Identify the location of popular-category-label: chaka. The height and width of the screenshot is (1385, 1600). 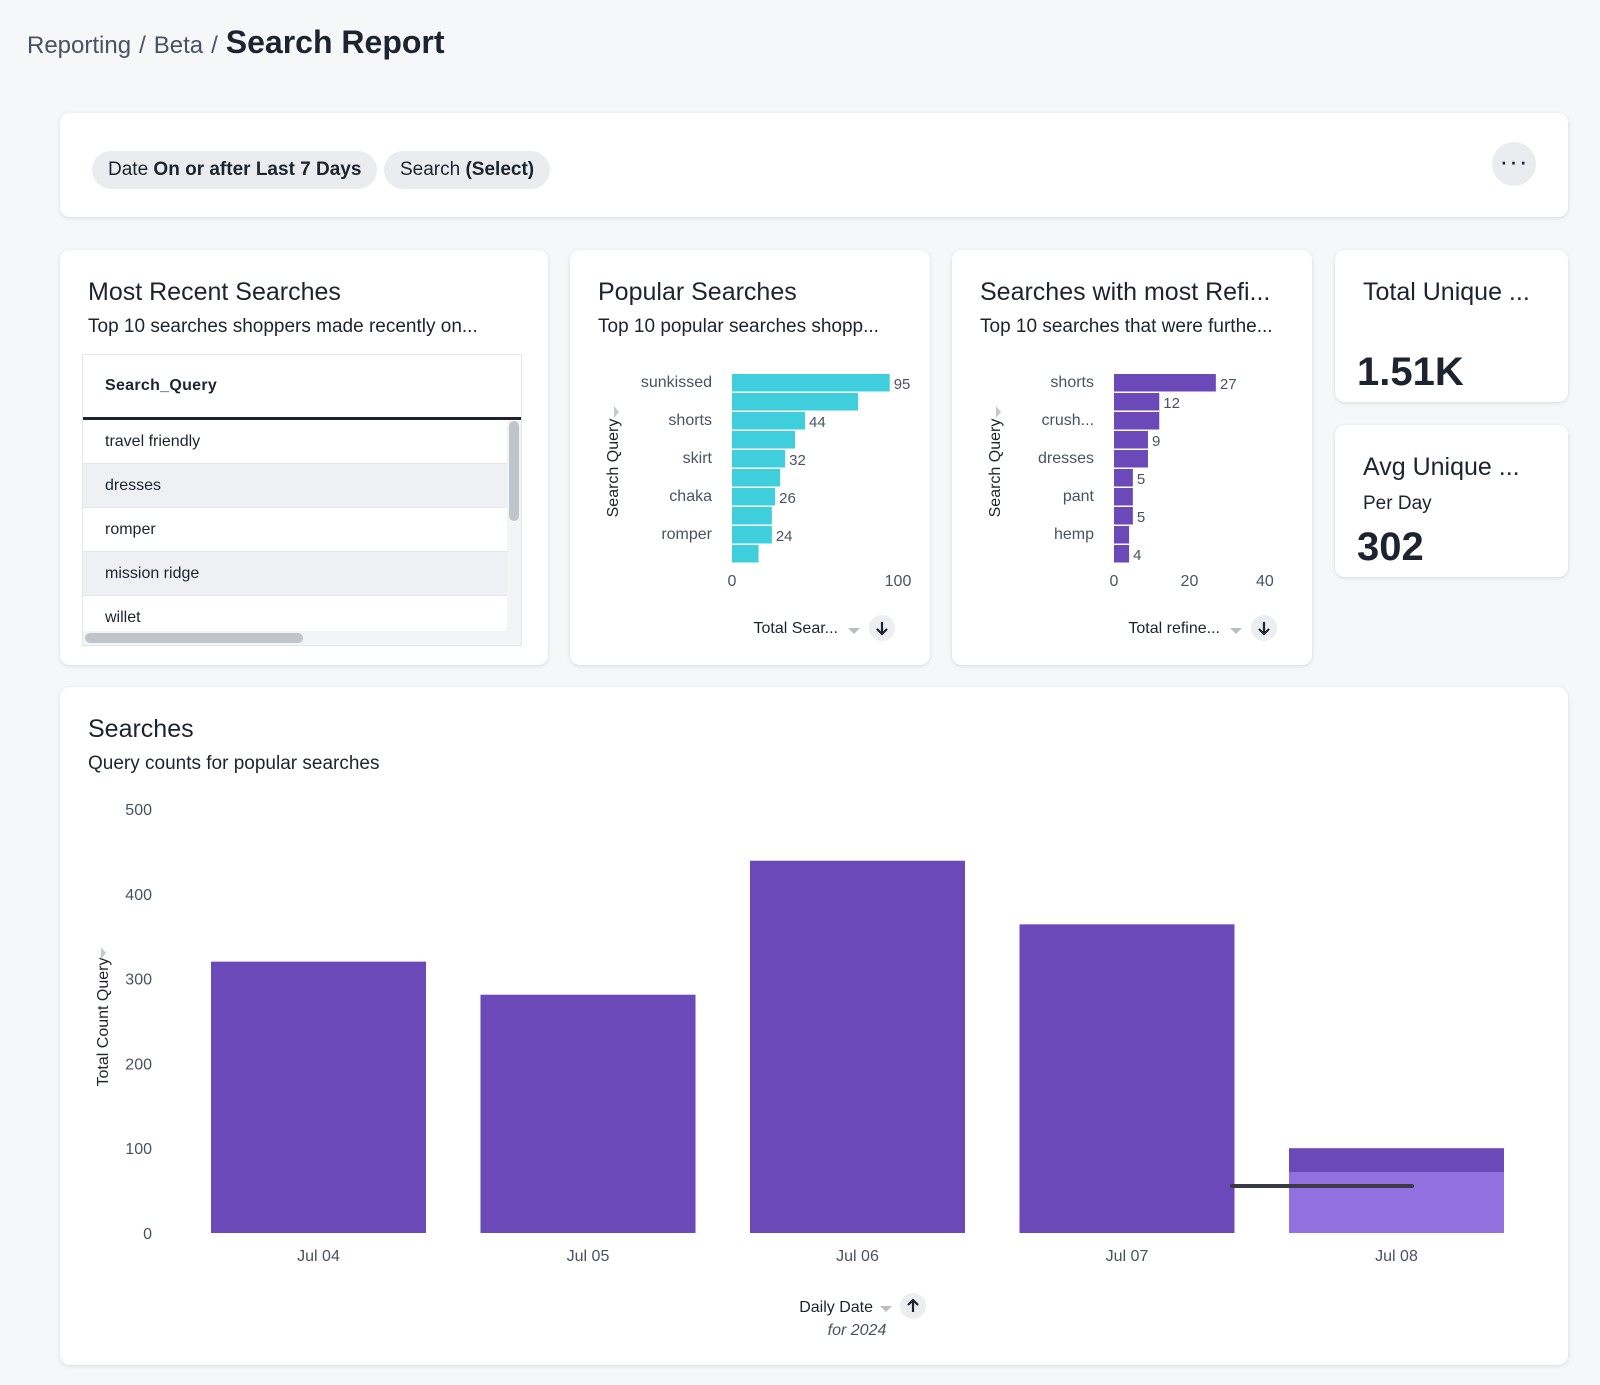
(690, 496).